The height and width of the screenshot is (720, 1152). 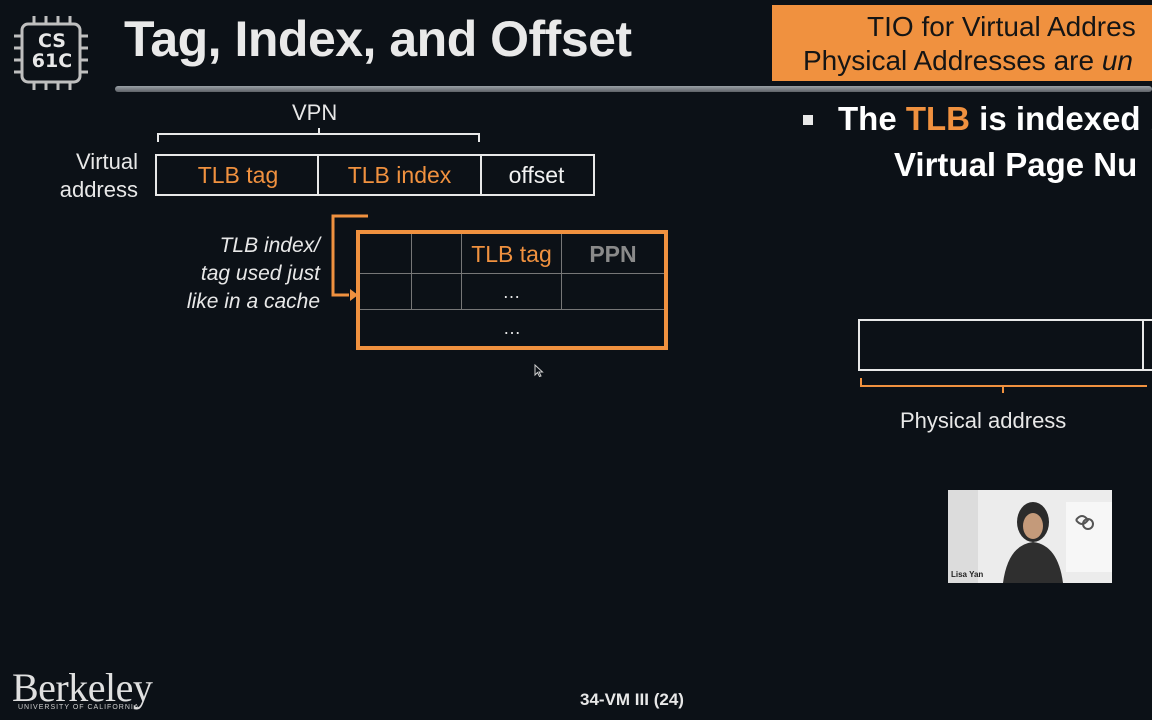 What do you see at coordinates (937, 118) in the screenshot?
I see `bullet-tlb: TLB` at bounding box center [937, 118].